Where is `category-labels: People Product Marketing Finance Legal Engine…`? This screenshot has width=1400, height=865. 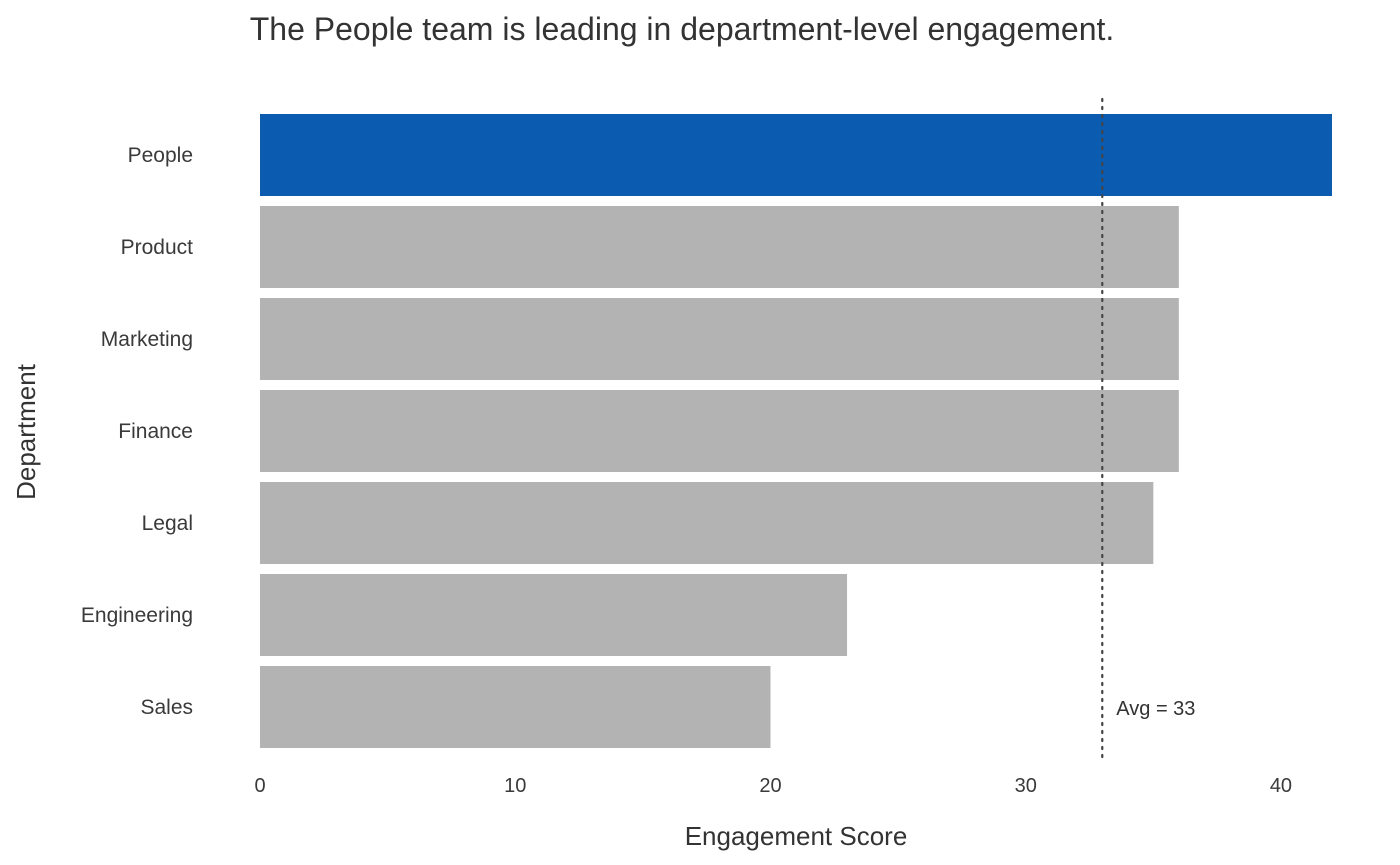
category-labels: People Product Marketing Finance Legal Engine… is located at coordinates (137, 431).